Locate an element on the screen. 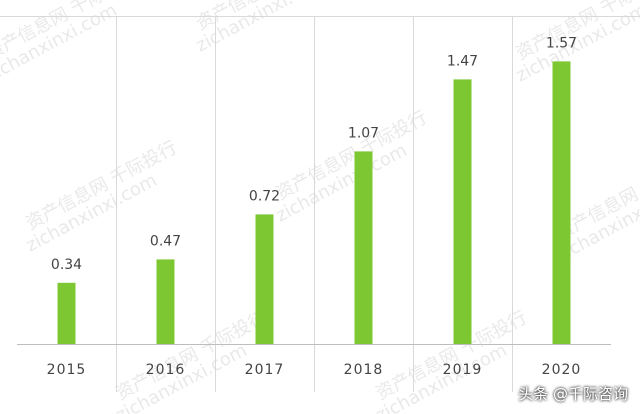  data-label-2017: 0.72 is located at coordinates (264, 196).